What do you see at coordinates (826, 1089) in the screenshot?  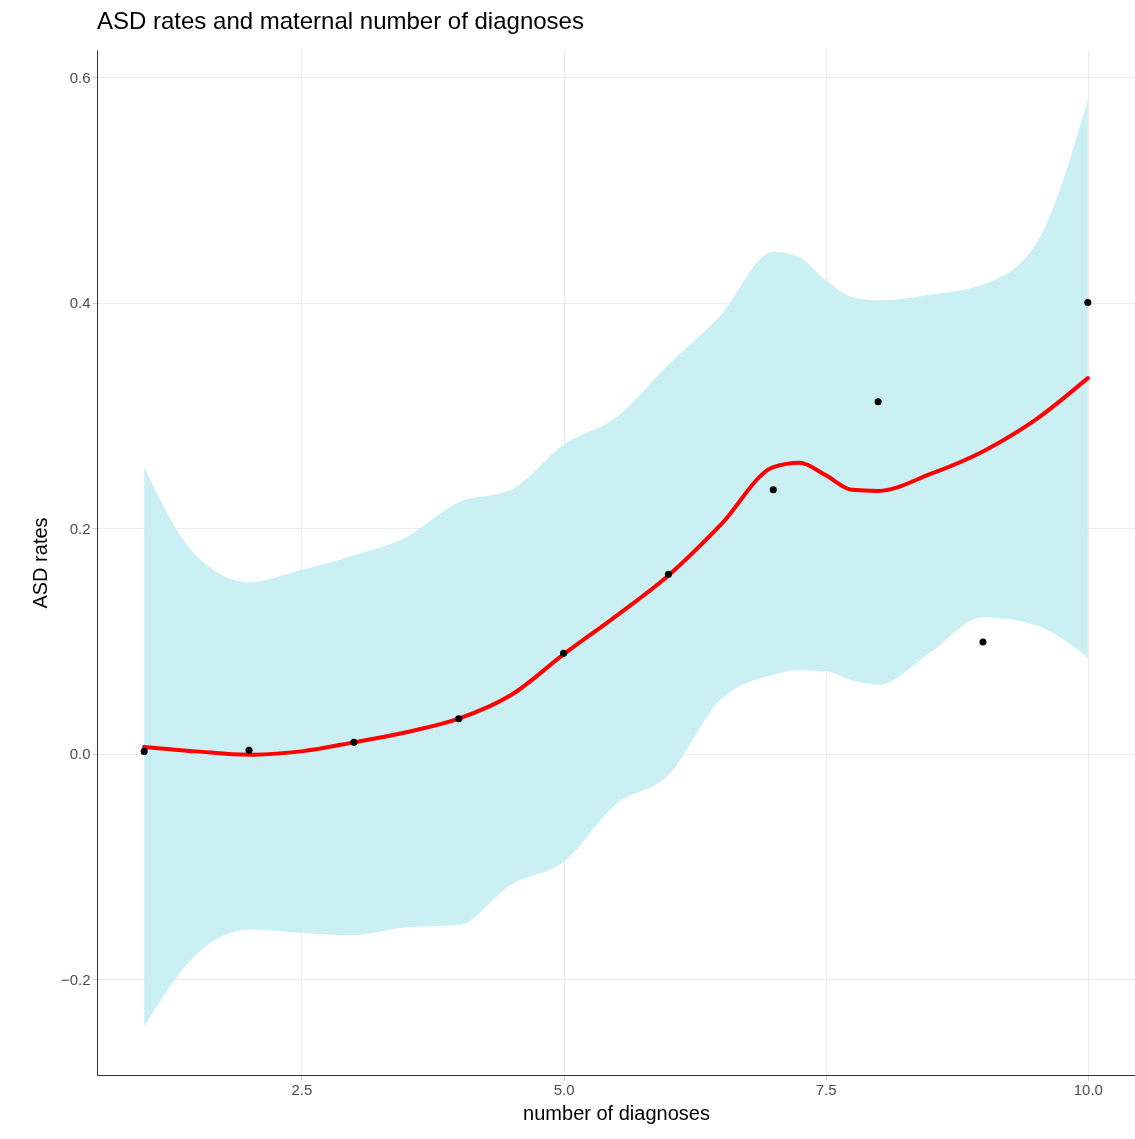 I see `x-tick-label: 7.5` at bounding box center [826, 1089].